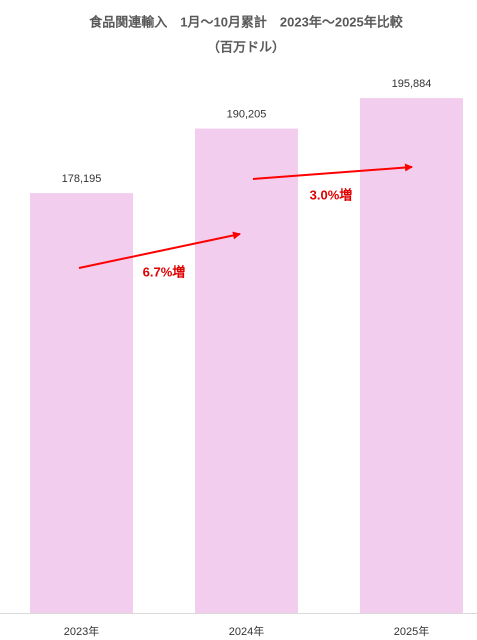 This screenshot has height=640, width=477. Describe the element at coordinates (247, 115) in the screenshot. I see `data-label: 190,205` at that location.